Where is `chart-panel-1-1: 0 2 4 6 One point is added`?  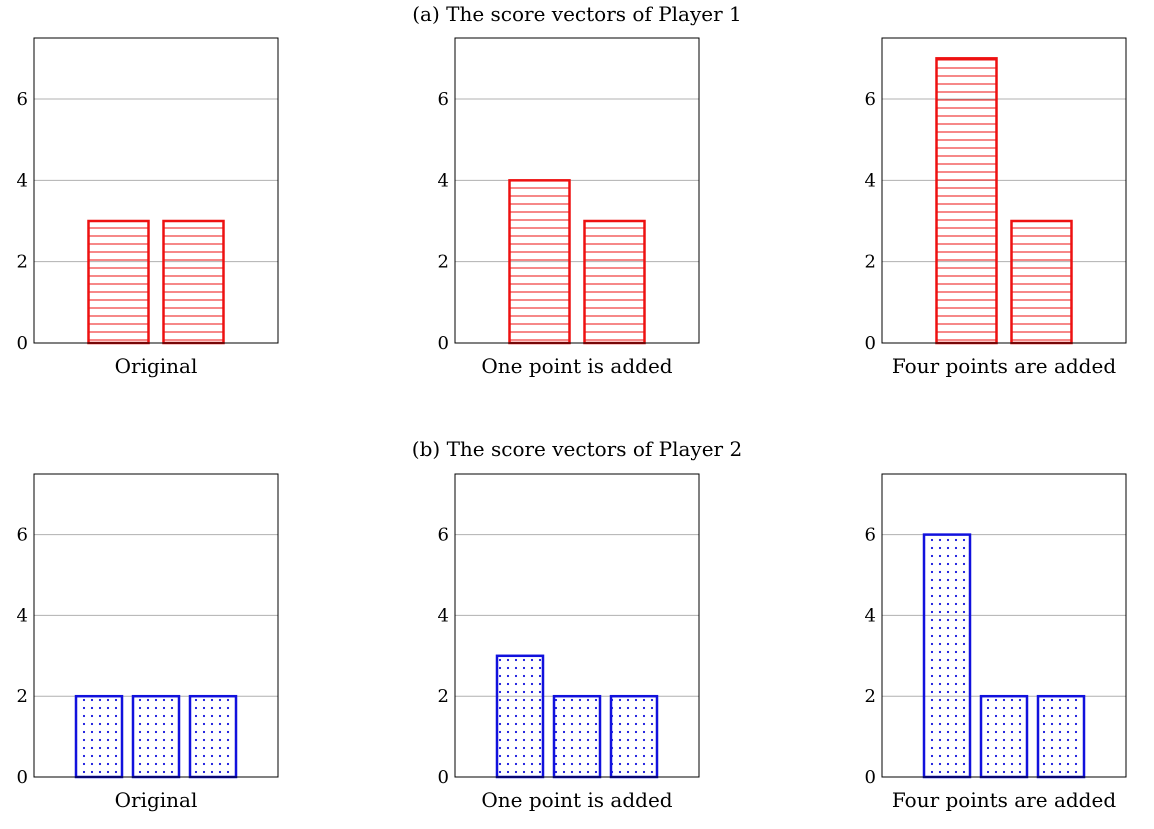
chart-panel-1-1: 0 2 4 6 One point is added is located at coordinates (569, 642).